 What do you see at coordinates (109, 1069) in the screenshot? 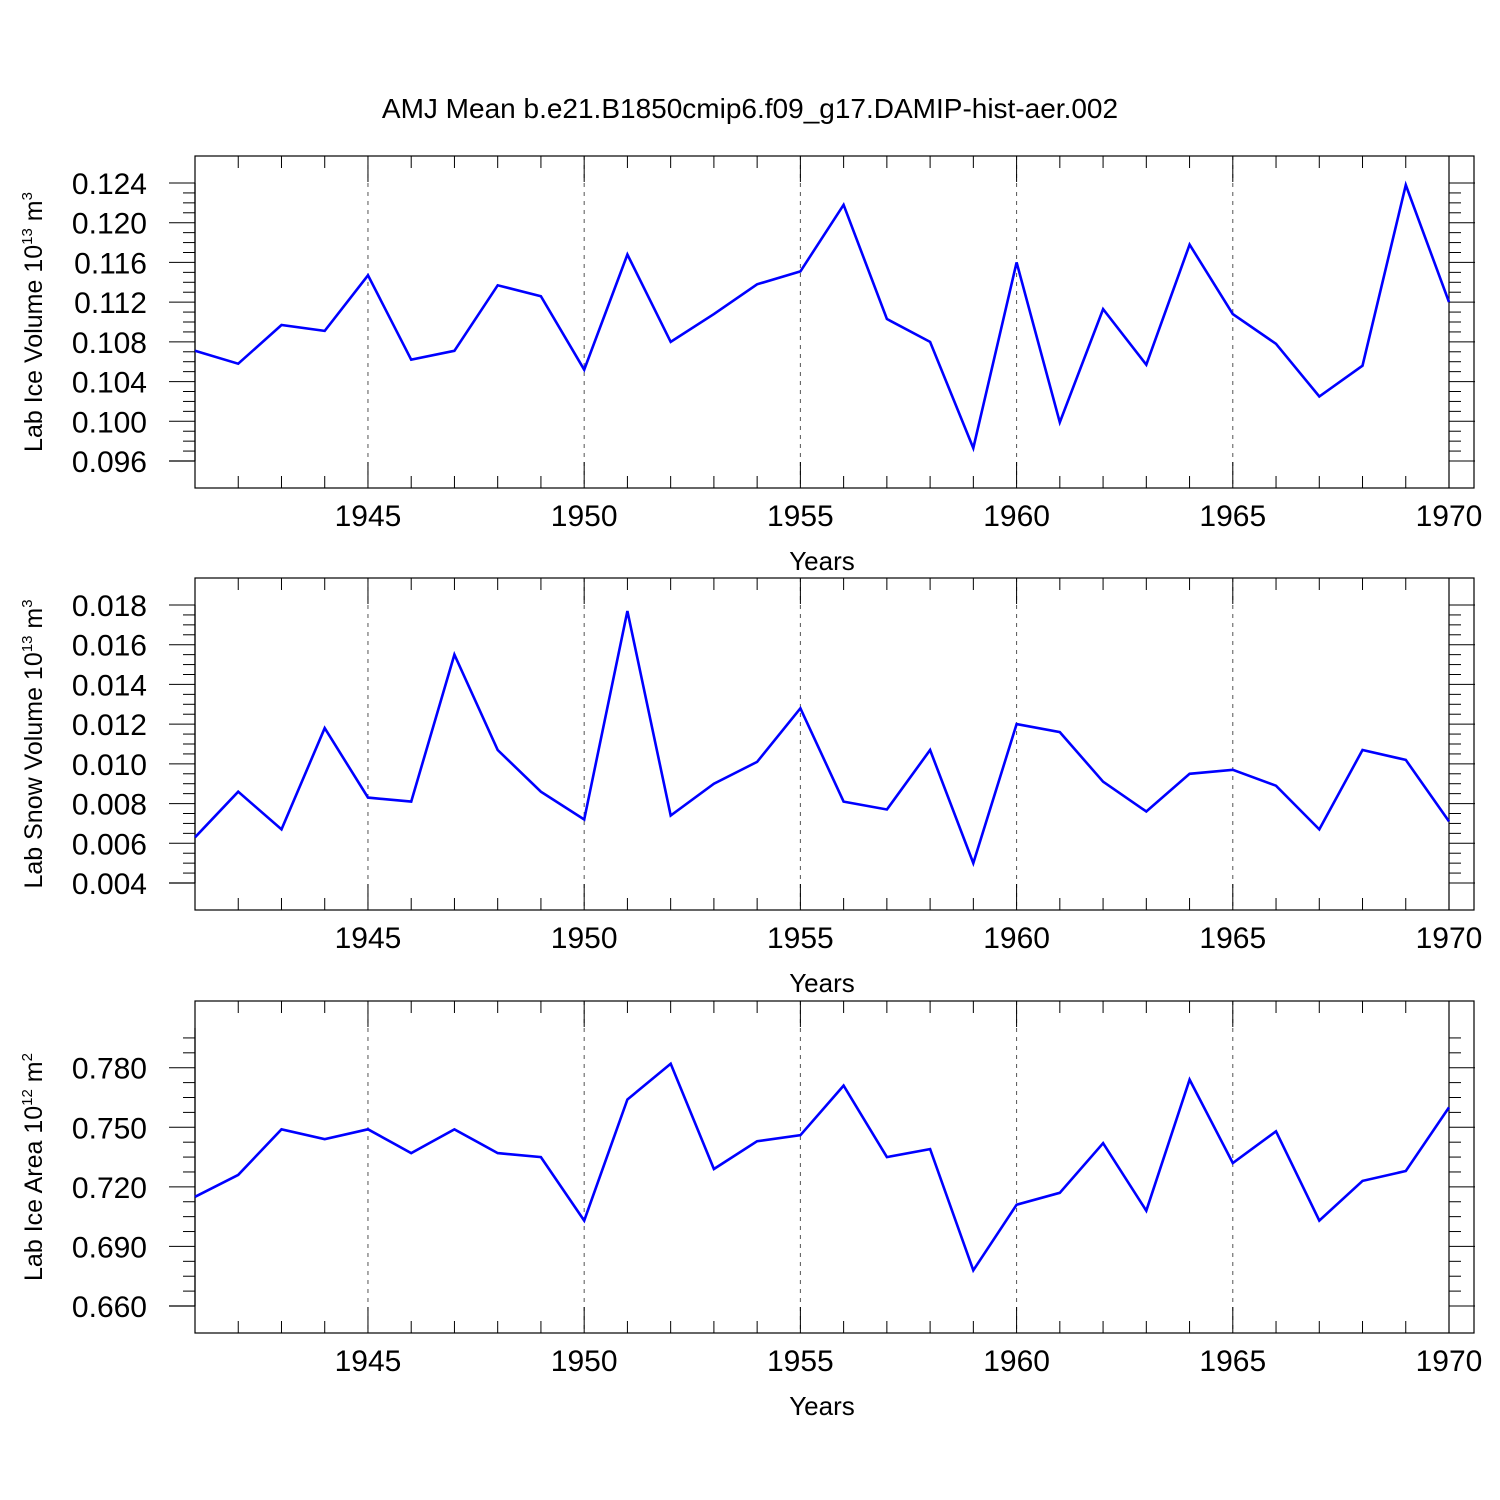
I see `y-tick-label: 0.780` at bounding box center [109, 1069].